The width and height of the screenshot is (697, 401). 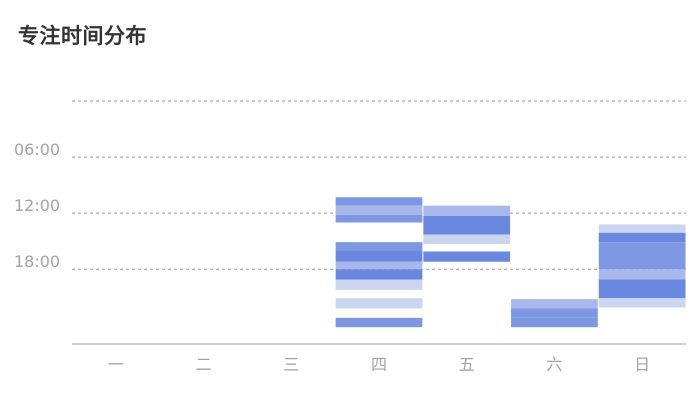 What do you see at coordinates (116, 364) in the screenshot?
I see `x-tick-label: 一` at bounding box center [116, 364].